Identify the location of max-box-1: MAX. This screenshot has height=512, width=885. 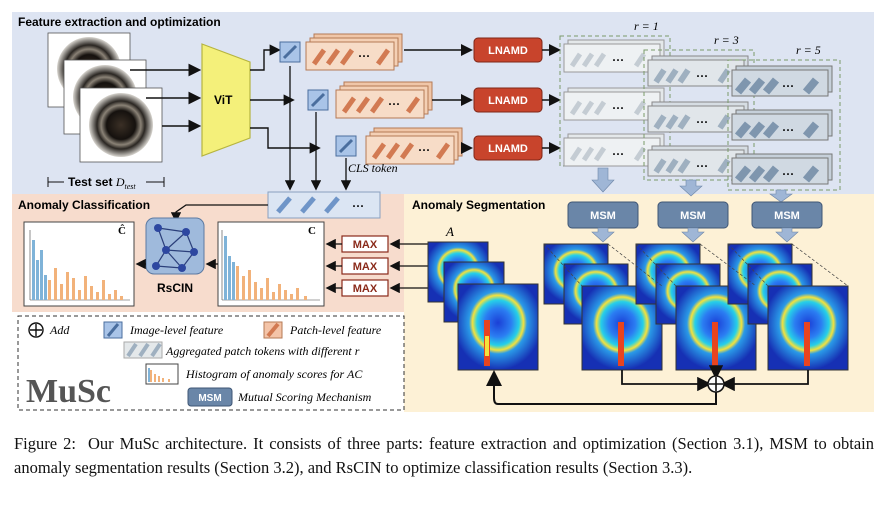
(365, 244).